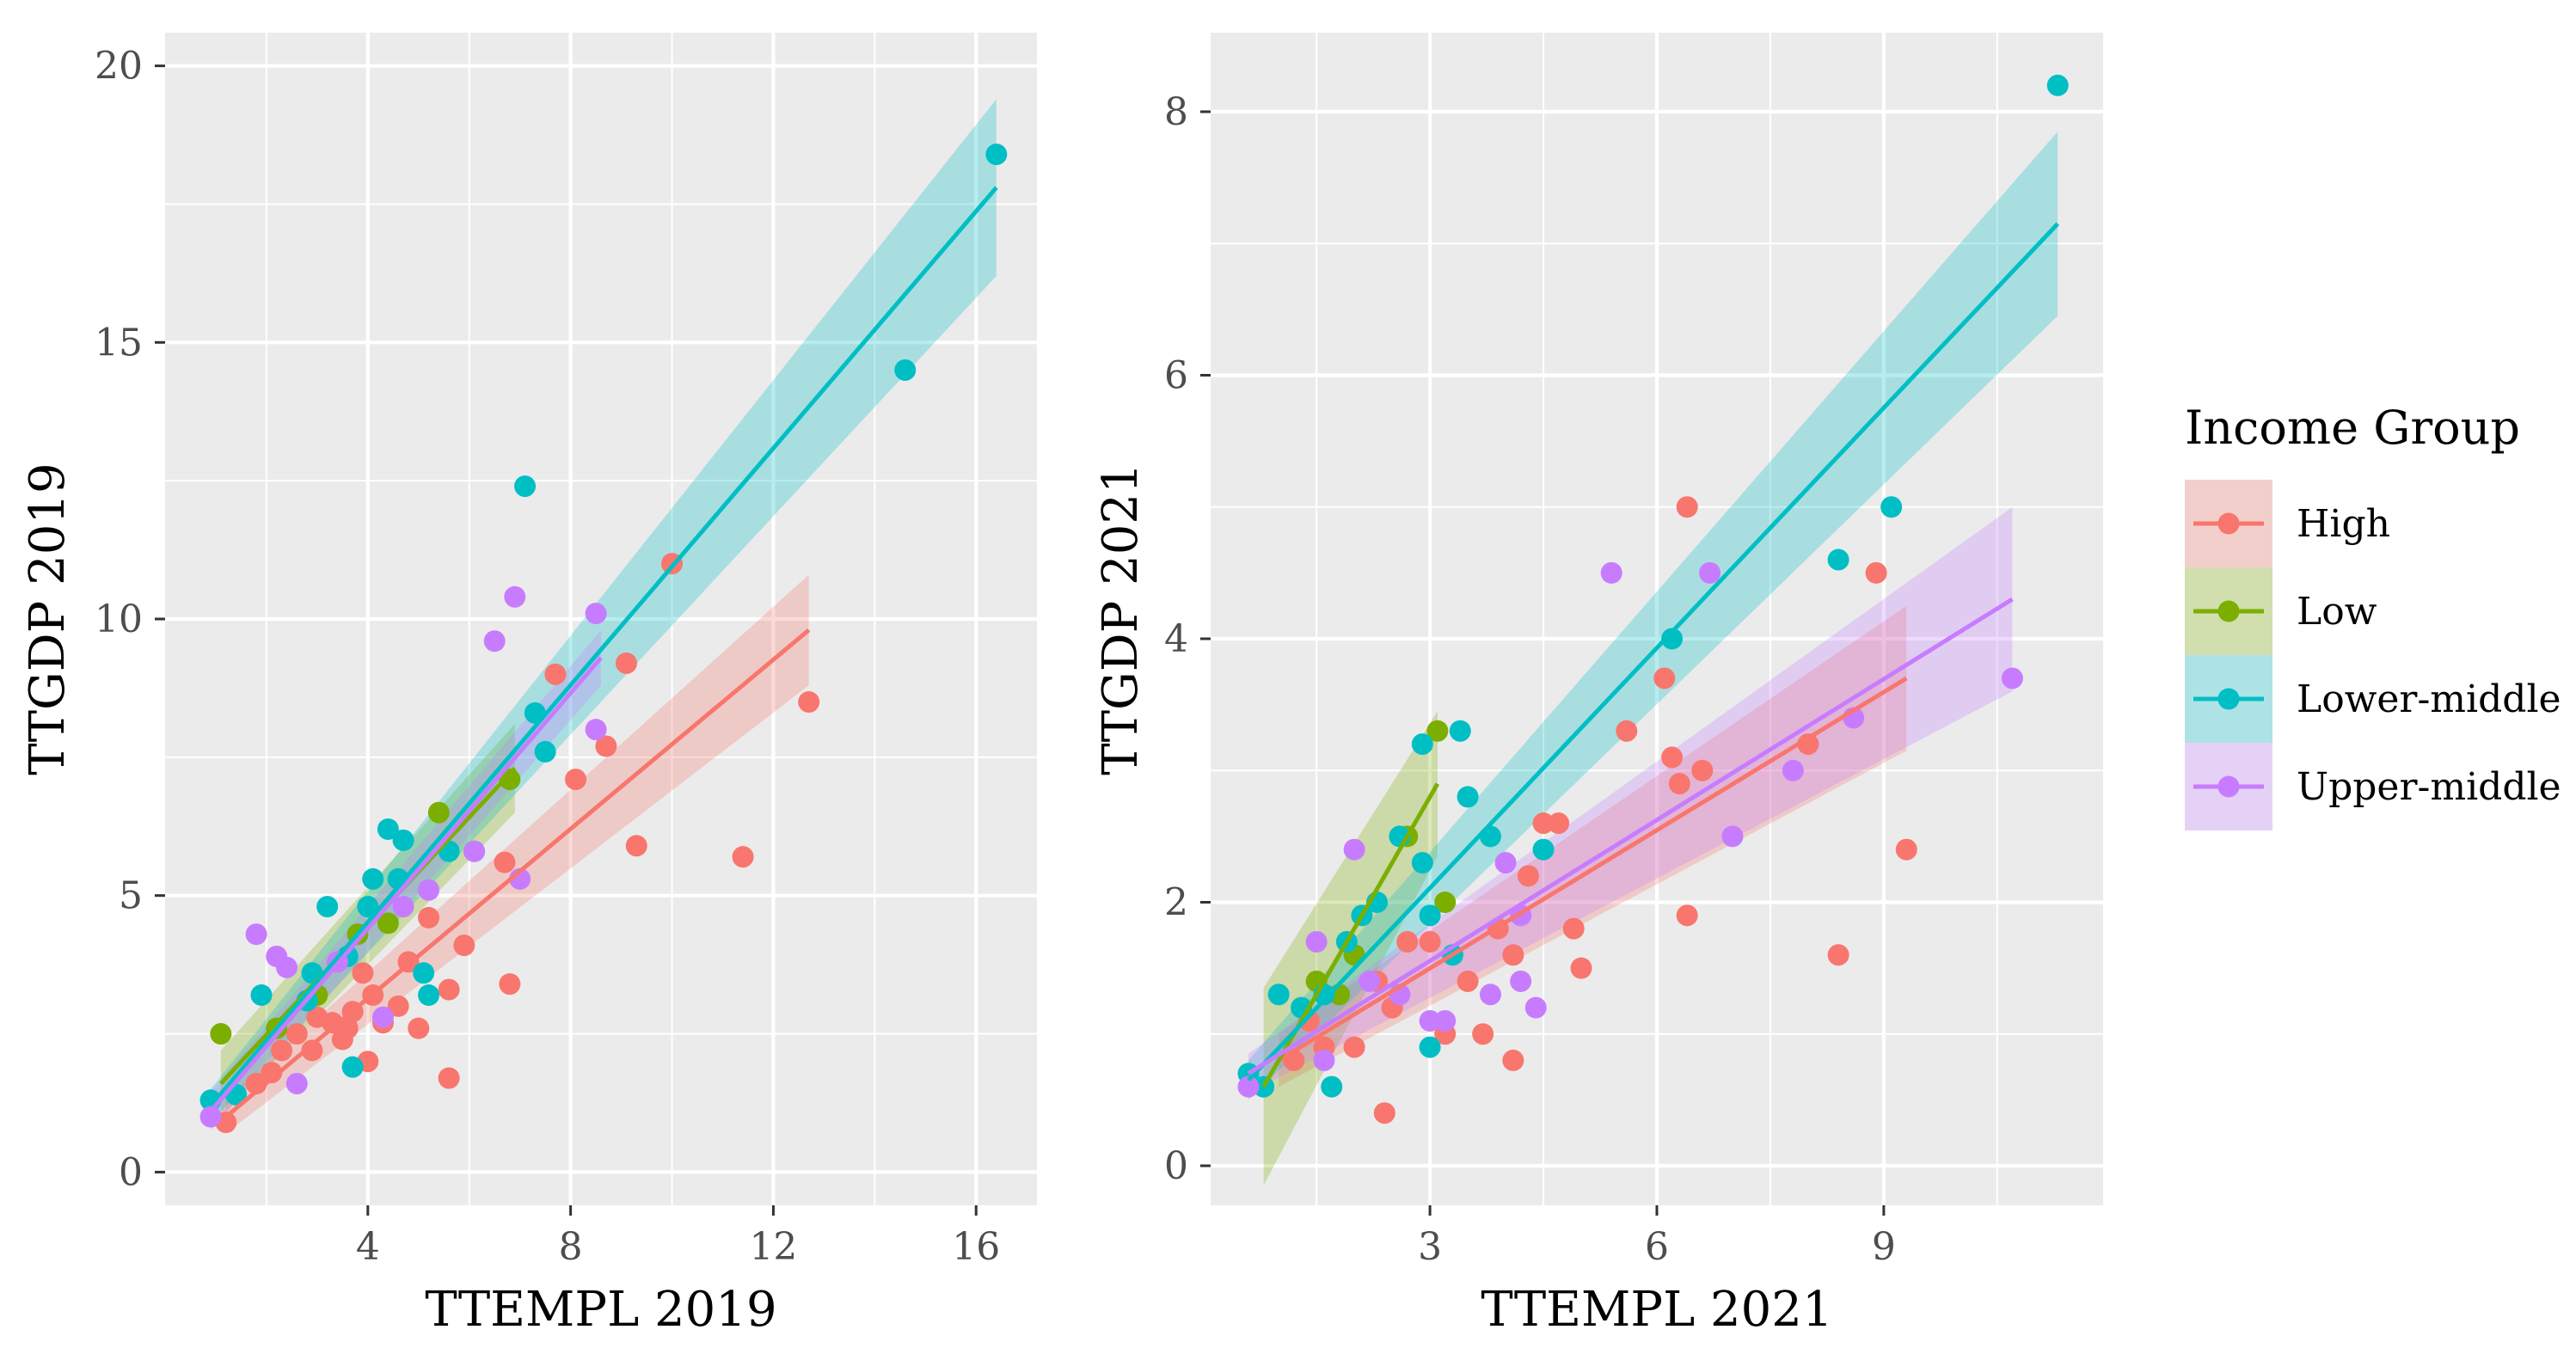 The image size is (2576, 1348). What do you see at coordinates (406, 885) in the screenshot?
I see `fit-line-upper-middle` at bounding box center [406, 885].